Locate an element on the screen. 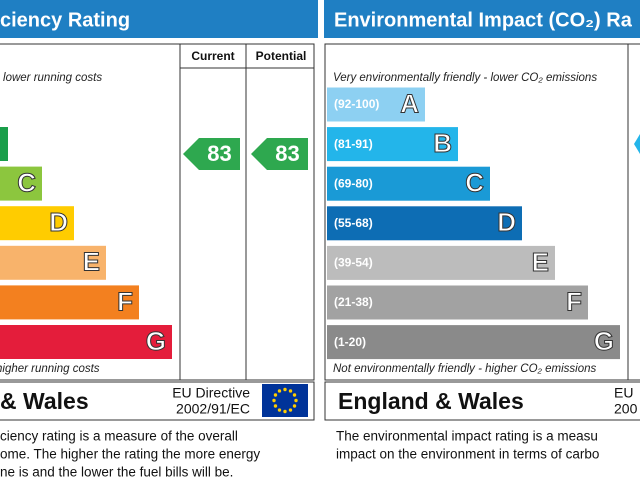 The image size is (640, 480). left-header: ciency Rating is located at coordinates (65, 20).